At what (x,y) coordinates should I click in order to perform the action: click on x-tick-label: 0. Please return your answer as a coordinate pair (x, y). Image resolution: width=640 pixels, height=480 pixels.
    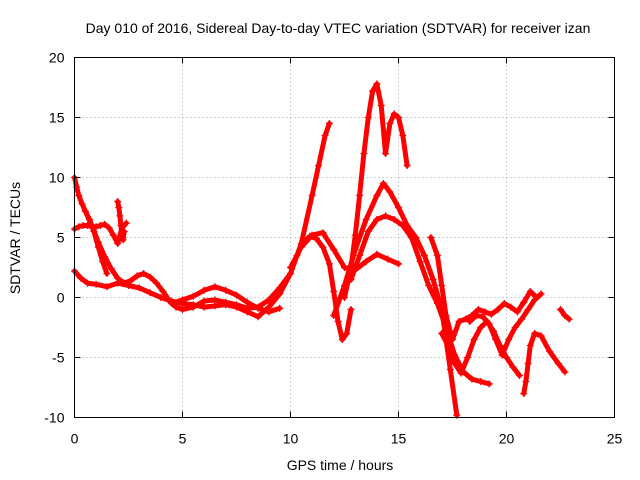
    Looking at the image, I should click on (75, 439).